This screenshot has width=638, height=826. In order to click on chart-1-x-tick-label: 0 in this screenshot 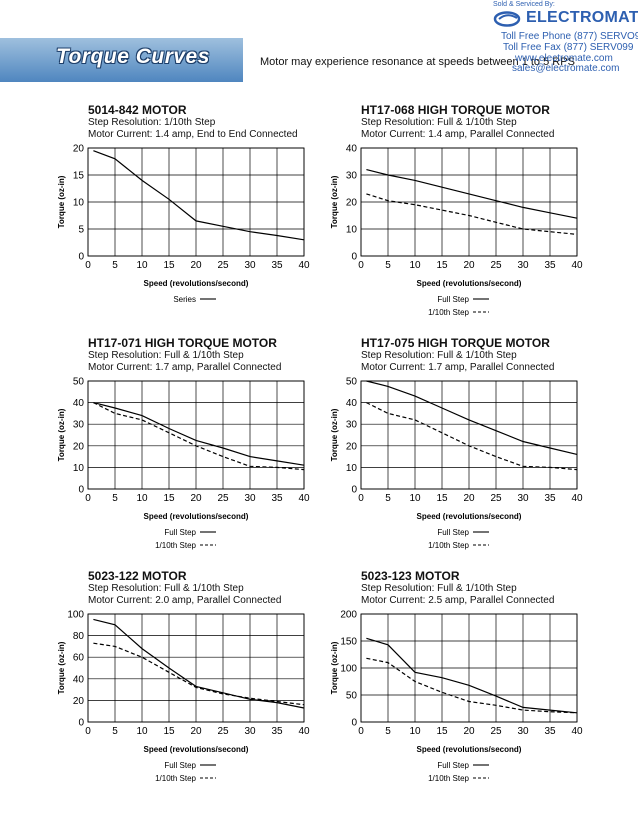, I will do `click(88, 265)`.